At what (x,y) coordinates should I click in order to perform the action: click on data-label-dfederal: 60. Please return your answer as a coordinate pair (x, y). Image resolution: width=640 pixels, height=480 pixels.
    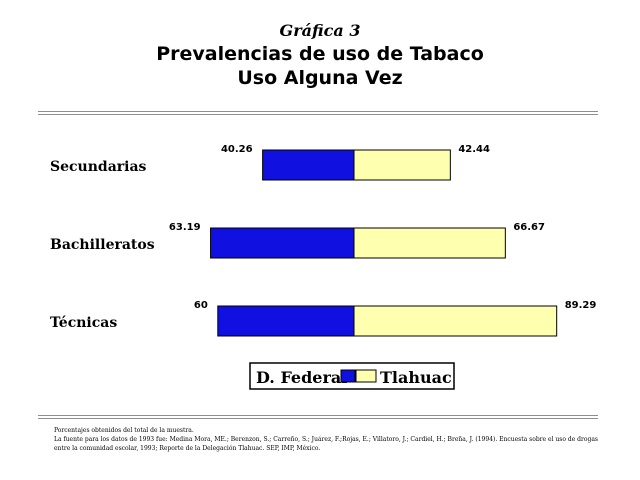
    Looking at the image, I should click on (201, 305).